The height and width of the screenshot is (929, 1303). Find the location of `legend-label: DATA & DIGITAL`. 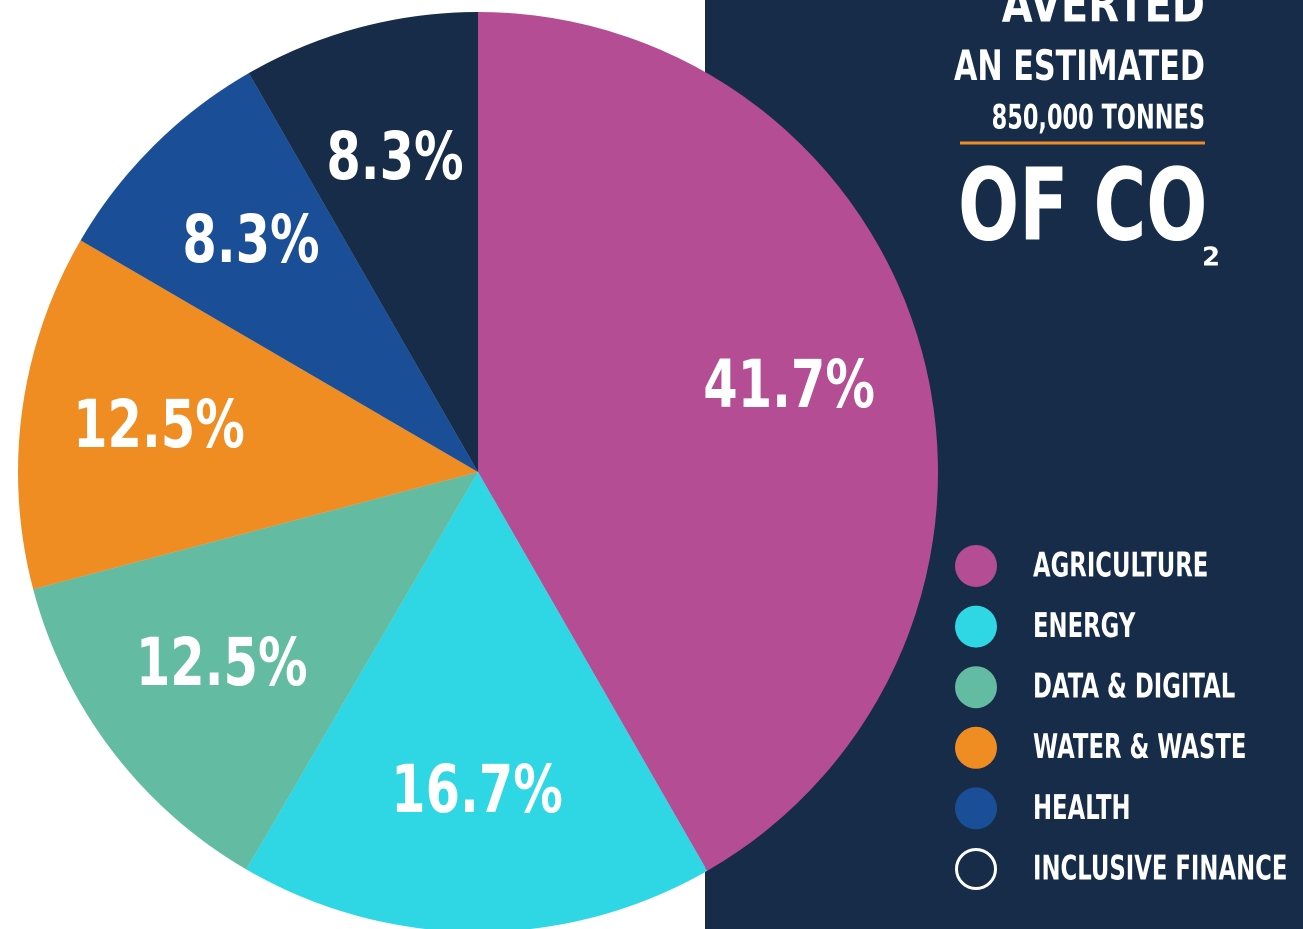

legend-label: DATA & DIGITAL is located at coordinates (1134, 686).